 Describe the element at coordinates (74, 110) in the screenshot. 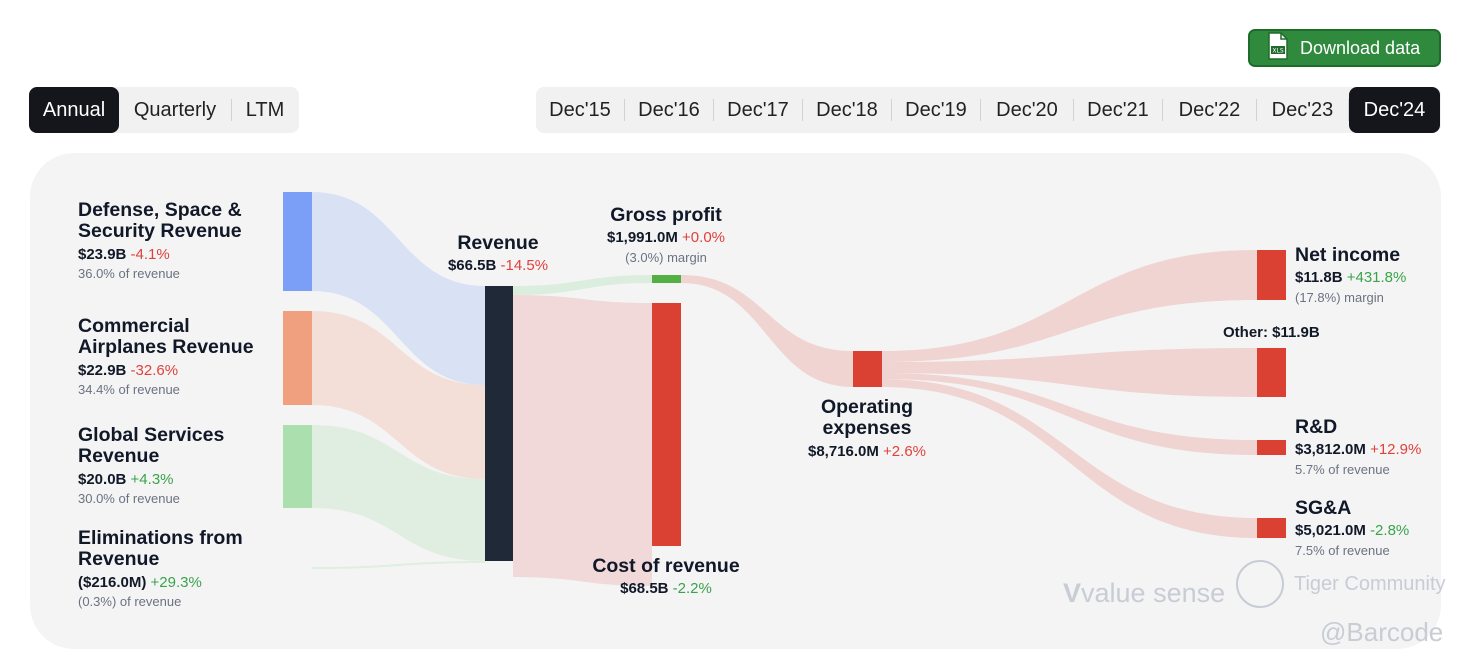

I see `tab-annual: Annual` at that location.